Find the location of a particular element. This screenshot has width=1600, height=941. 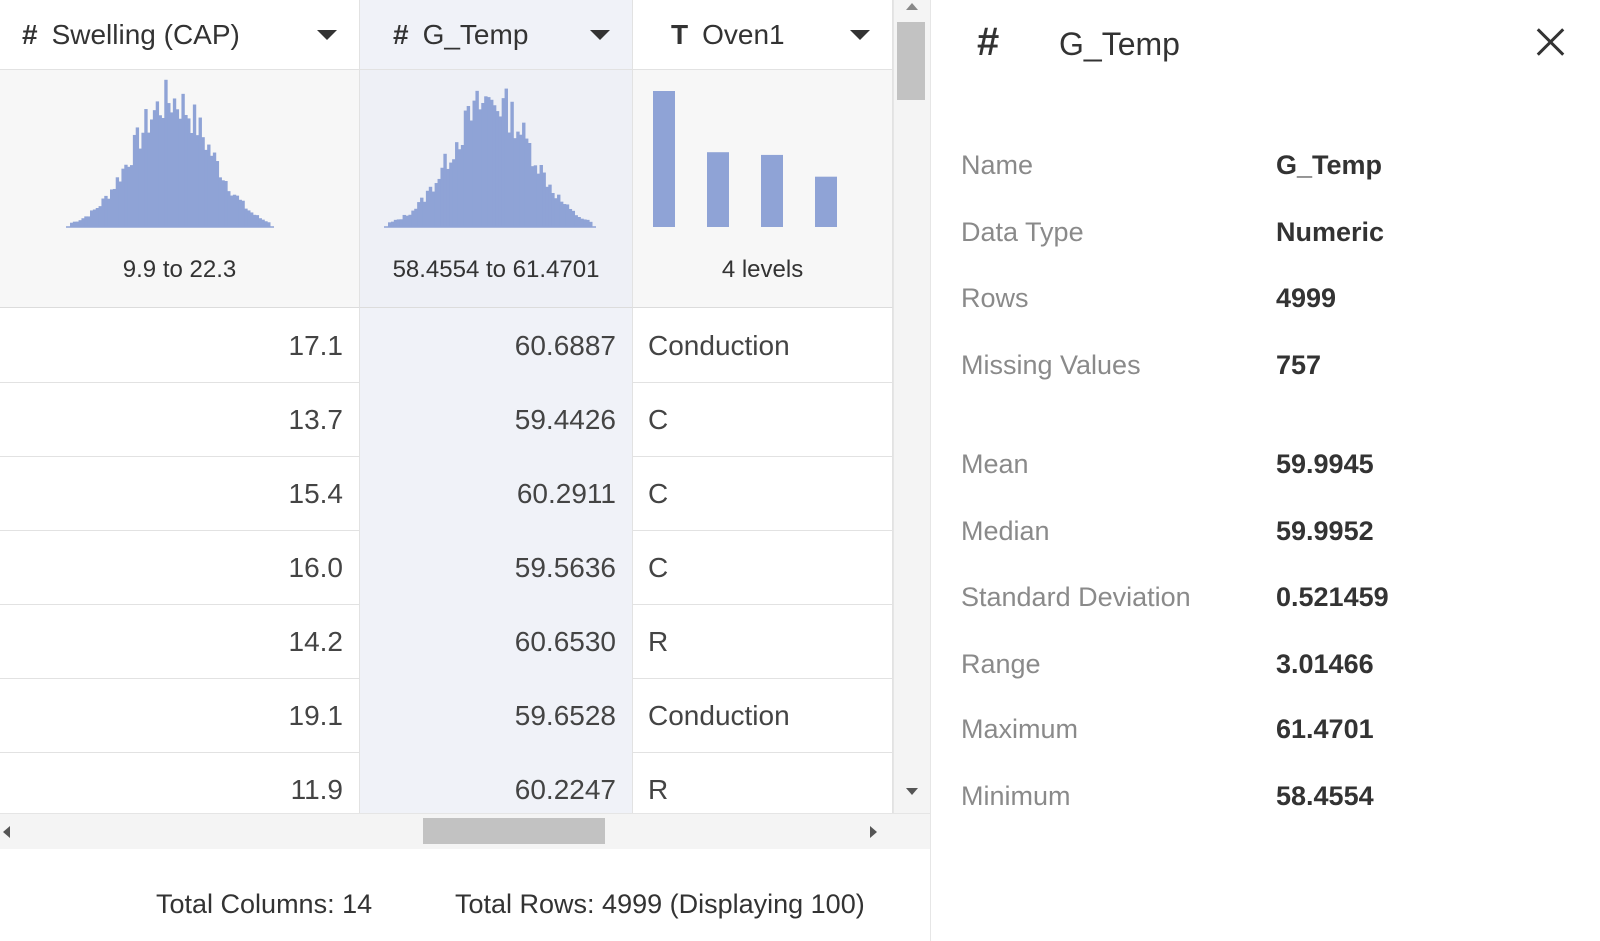

scroll-down-icon is located at coordinates (912, 791).